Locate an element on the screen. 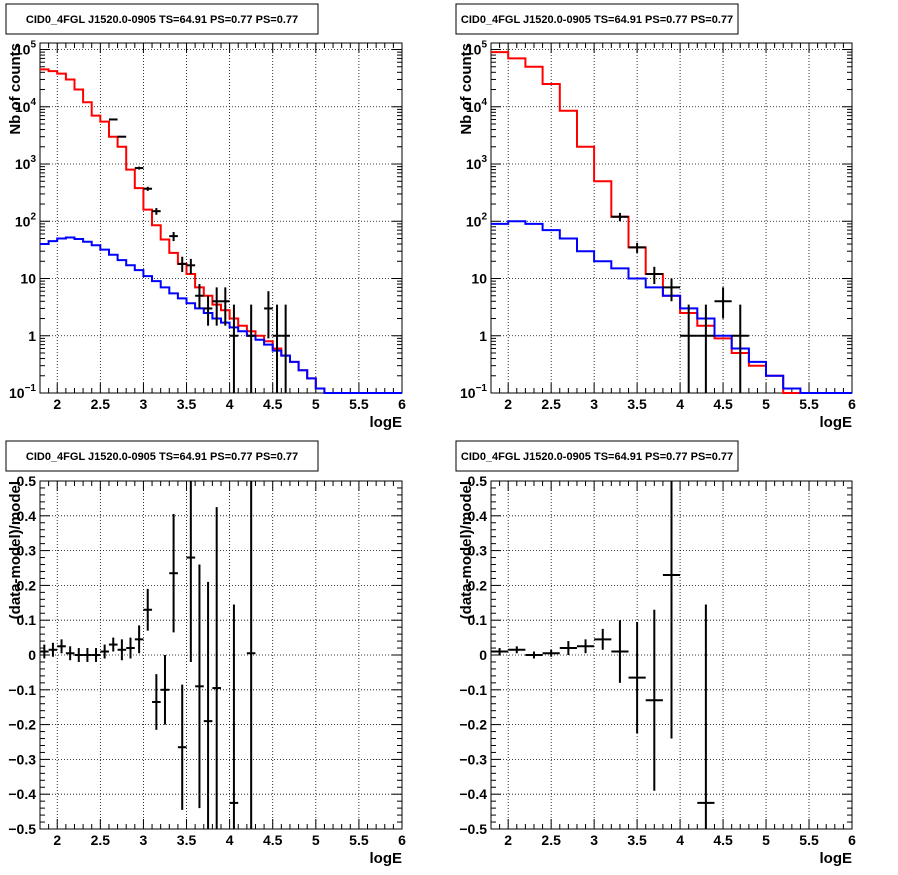 The height and width of the screenshot is (875, 898). y-tick-label: 10³ is located at coordinates (26, 163).